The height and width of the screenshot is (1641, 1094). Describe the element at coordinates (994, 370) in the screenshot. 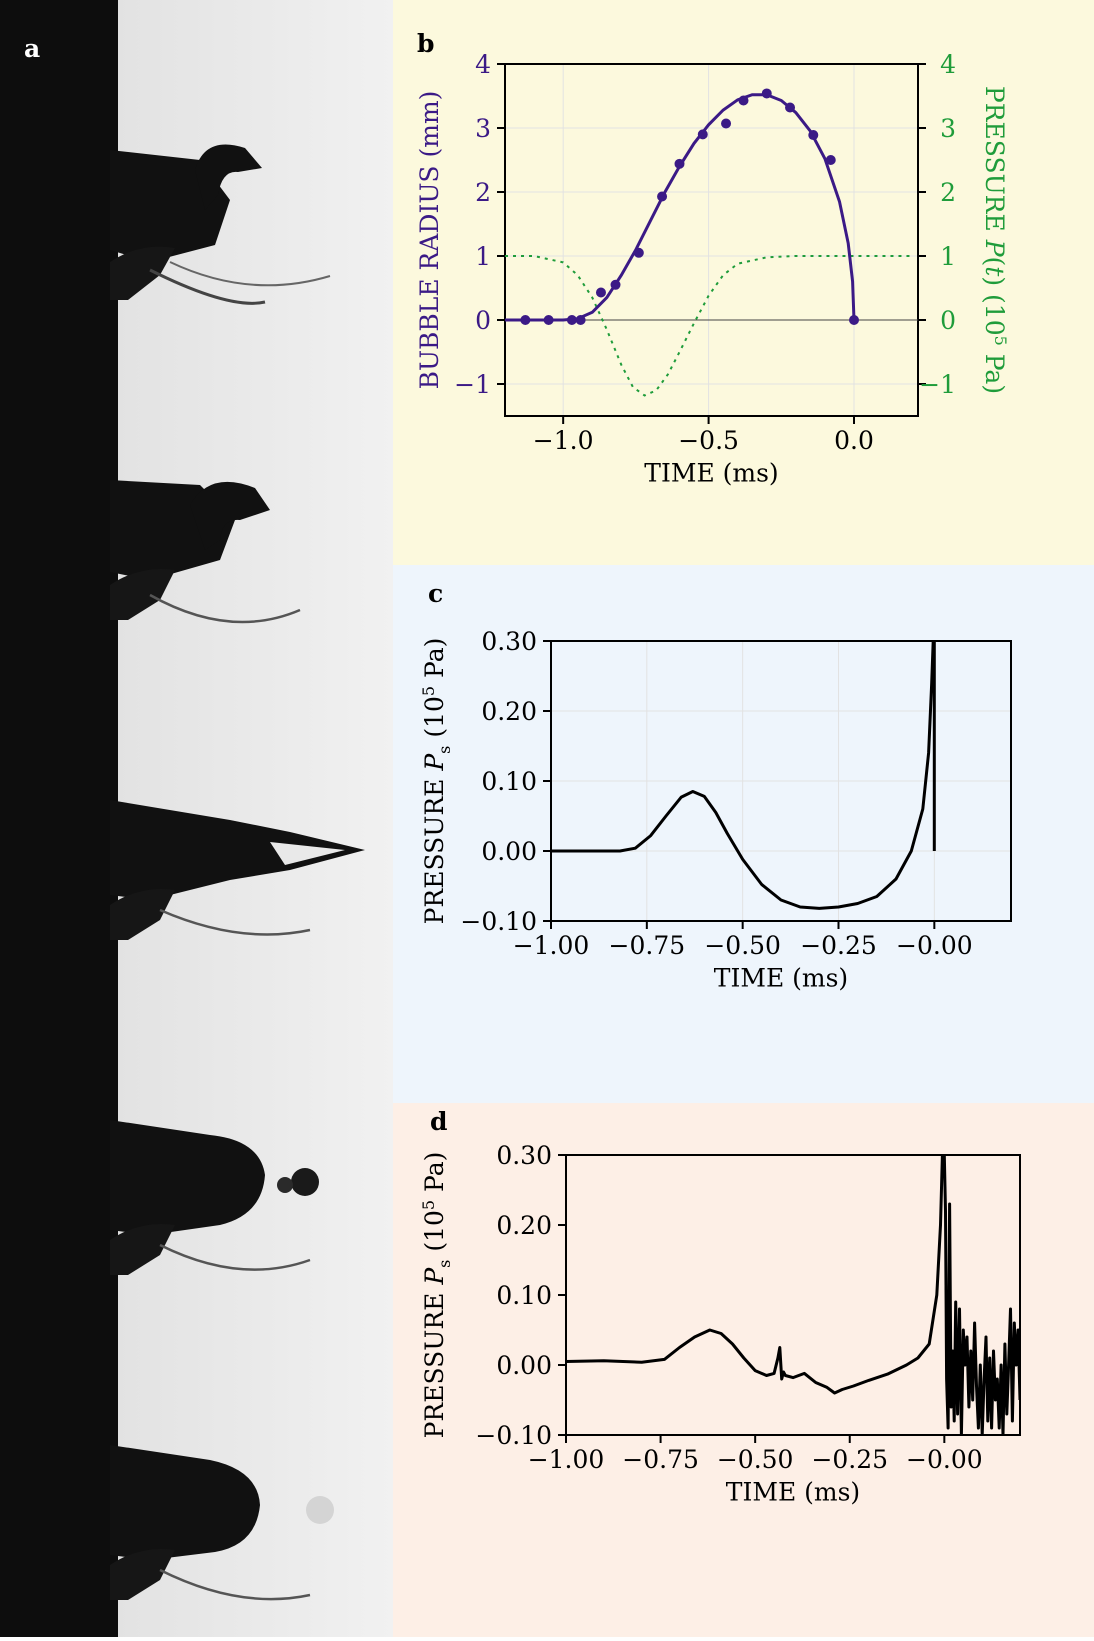

I see `y2-axis-label-part-6: Pa)` at that location.